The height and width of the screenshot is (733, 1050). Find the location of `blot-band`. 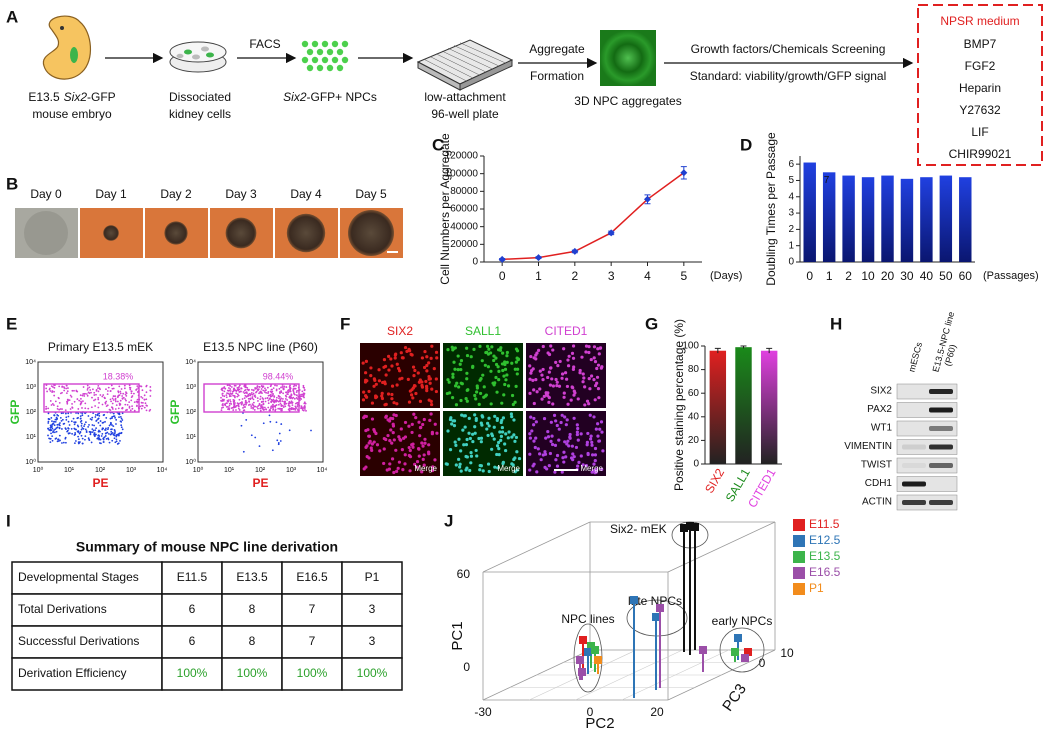

blot-band is located at coordinates (914, 447).